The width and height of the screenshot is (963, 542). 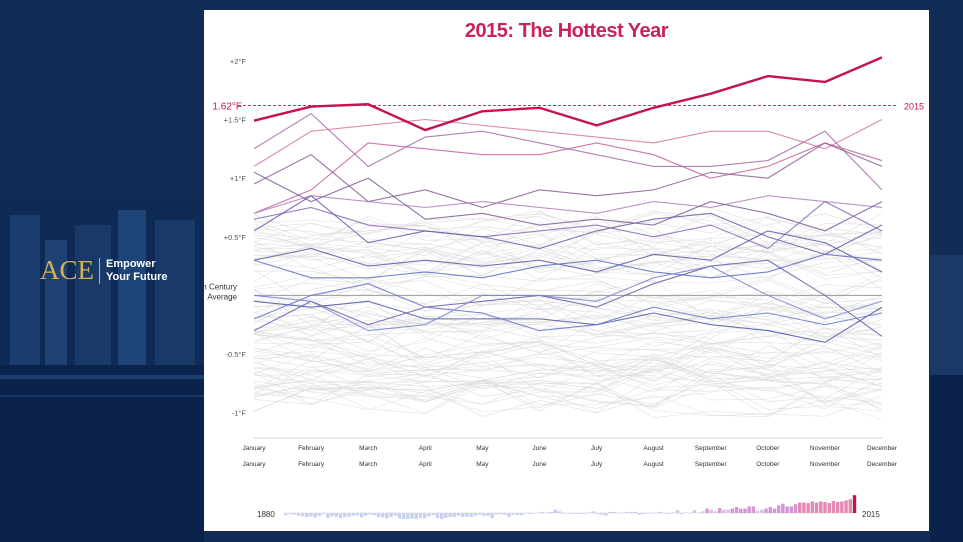 What do you see at coordinates (882, 448) in the screenshot?
I see `x-tick-label: December` at bounding box center [882, 448].